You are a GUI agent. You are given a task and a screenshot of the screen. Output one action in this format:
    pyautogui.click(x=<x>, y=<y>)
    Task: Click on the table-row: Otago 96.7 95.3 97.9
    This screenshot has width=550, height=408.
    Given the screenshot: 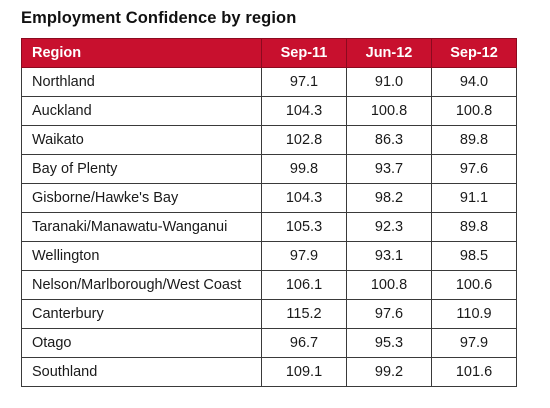 What is the action you would take?
    pyautogui.click(x=269, y=343)
    